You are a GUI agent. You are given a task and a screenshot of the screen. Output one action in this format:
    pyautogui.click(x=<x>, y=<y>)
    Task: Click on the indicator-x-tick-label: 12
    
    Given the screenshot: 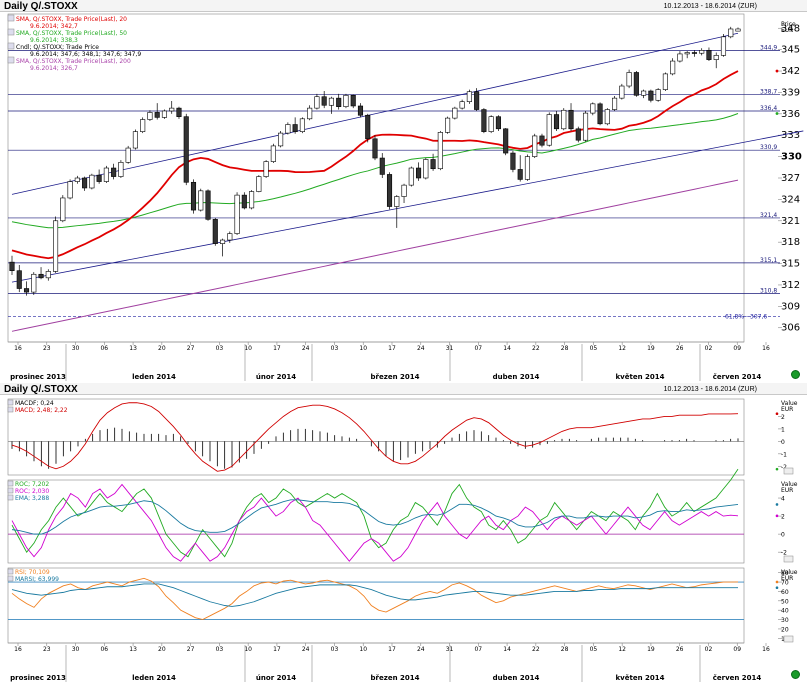 What is the action you would take?
    pyautogui.click(x=622, y=649)
    